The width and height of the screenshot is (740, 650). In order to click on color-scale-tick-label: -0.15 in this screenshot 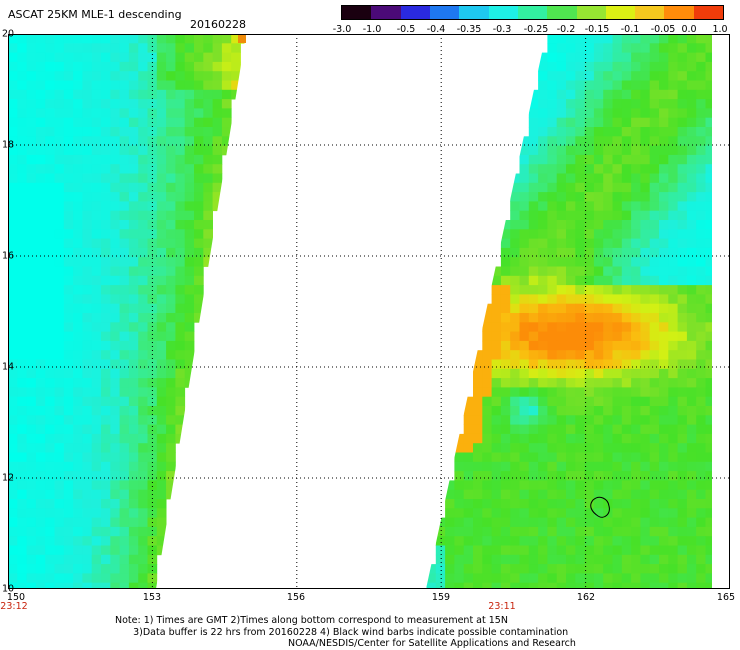, I will do `click(597, 29)`.